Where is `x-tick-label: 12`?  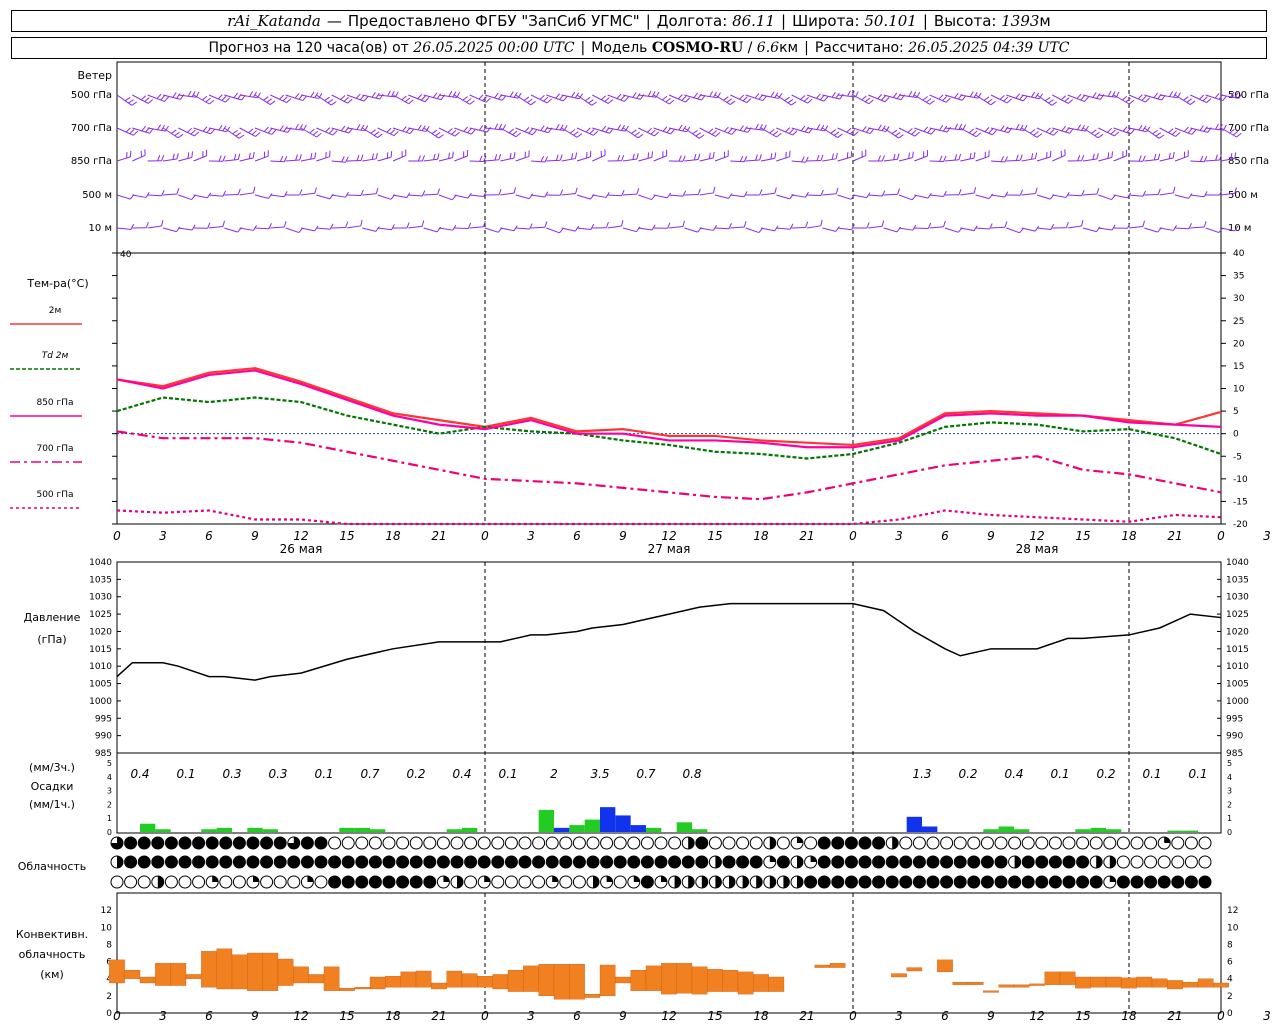
x-tick-label: 12 is located at coordinates (300, 536).